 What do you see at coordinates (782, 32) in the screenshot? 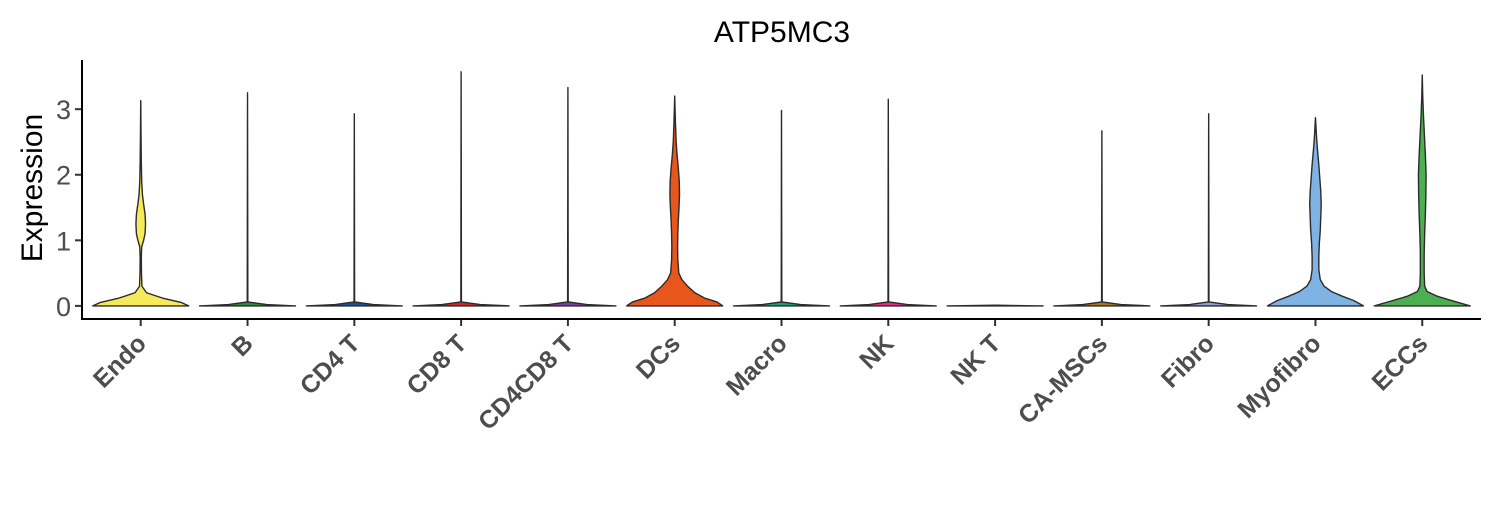
I see `chart-title: ATP5MC3` at bounding box center [782, 32].